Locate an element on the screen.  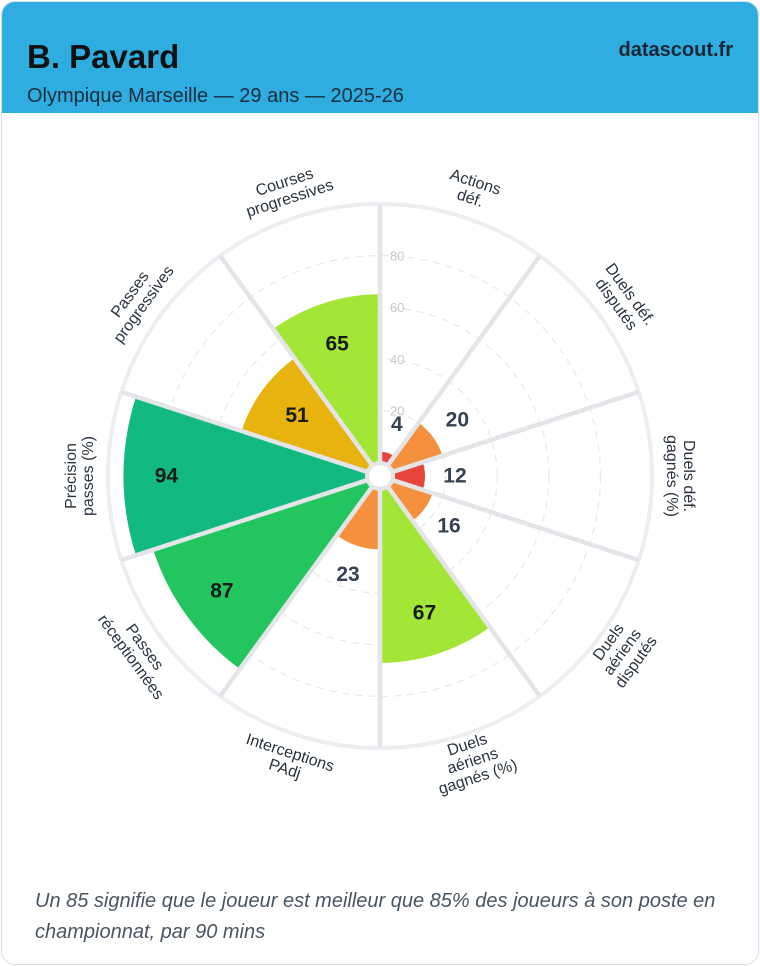
category-label-7: Précision passes (%) is located at coordinates (80, 476).